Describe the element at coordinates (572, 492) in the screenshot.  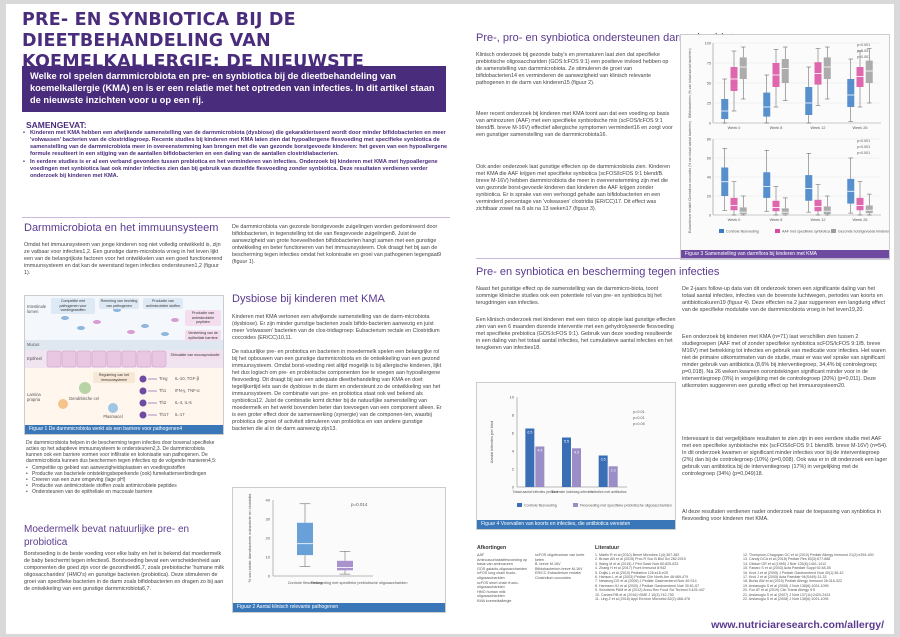
I see `x-tick-label: Bovenste luchtweg-infecties` at that location.